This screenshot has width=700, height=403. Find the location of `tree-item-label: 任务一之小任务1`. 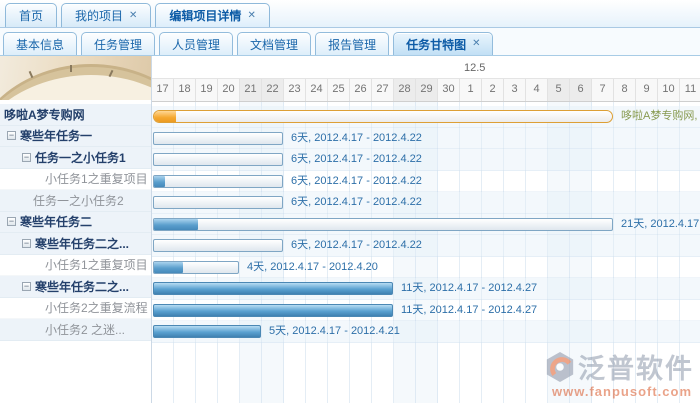

tree-item-label: 任务一之小任务1 is located at coordinates (80, 157).